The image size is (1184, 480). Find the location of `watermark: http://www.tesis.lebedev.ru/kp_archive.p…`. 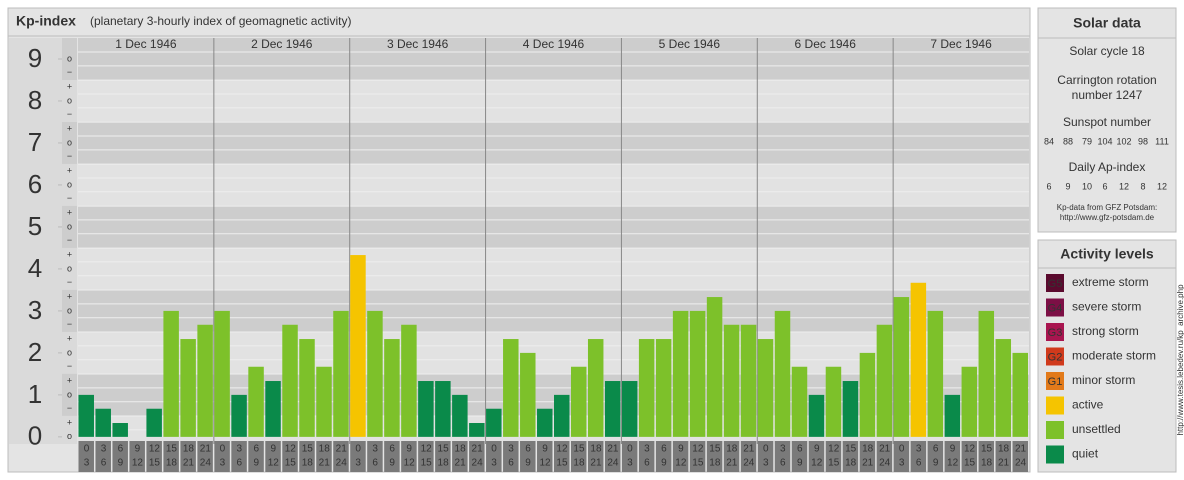

watermark: http://www.tesis.lebedev.ru/kp_archive.p… is located at coordinates (1180, 360).